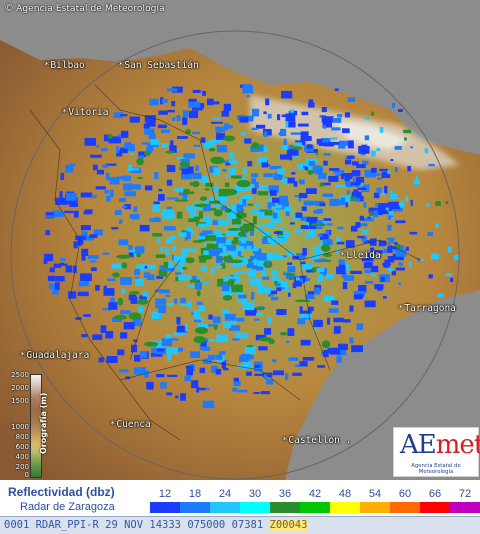 This screenshot has height=534, width=480. Describe the element at coordinates (90, 9) in the screenshot. I see `agency-name: Agencia Estatal de Meteorología` at that location.